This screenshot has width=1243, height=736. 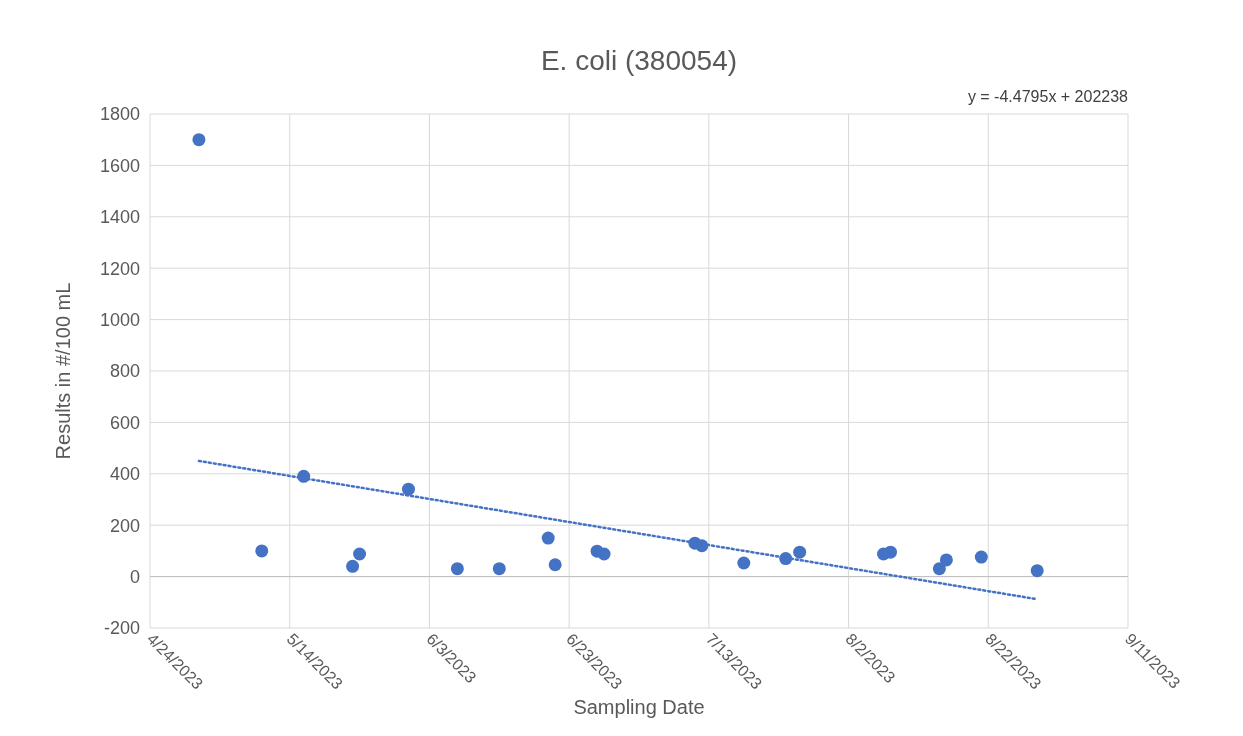 I want to click on y-tick-label: -200, so click(x=121, y=628).